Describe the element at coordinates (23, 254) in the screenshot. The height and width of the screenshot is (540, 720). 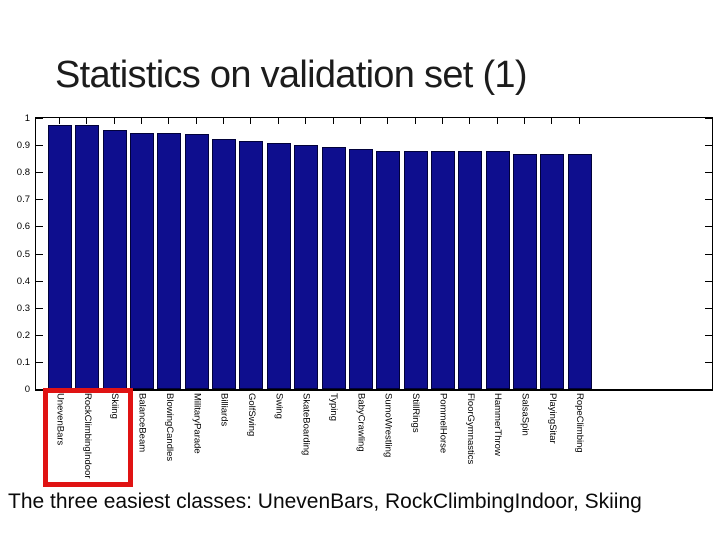
I see `y-tick-label: 0.5` at that location.